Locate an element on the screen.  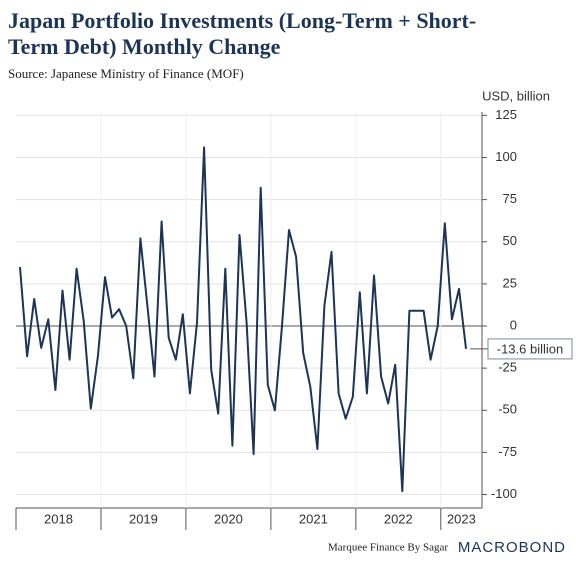
callout-box is located at coordinates (530, 349).